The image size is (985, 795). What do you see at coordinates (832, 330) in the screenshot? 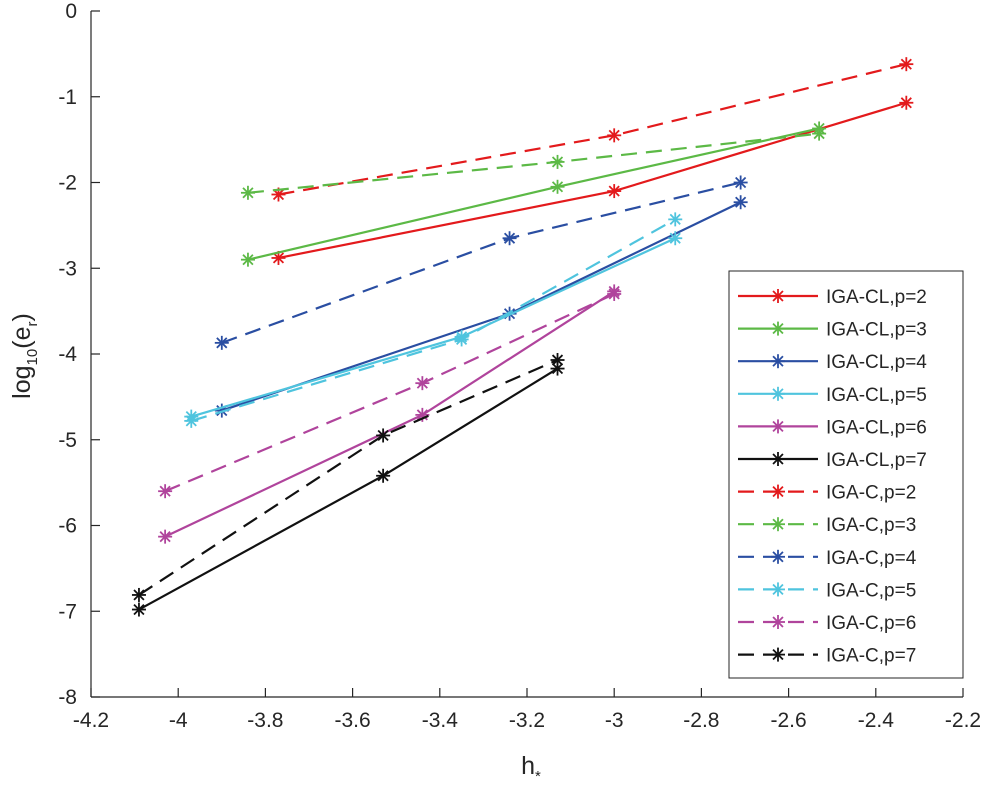
I see `legend-entry: IGA-CL,p=3` at bounding box center [832, 330].